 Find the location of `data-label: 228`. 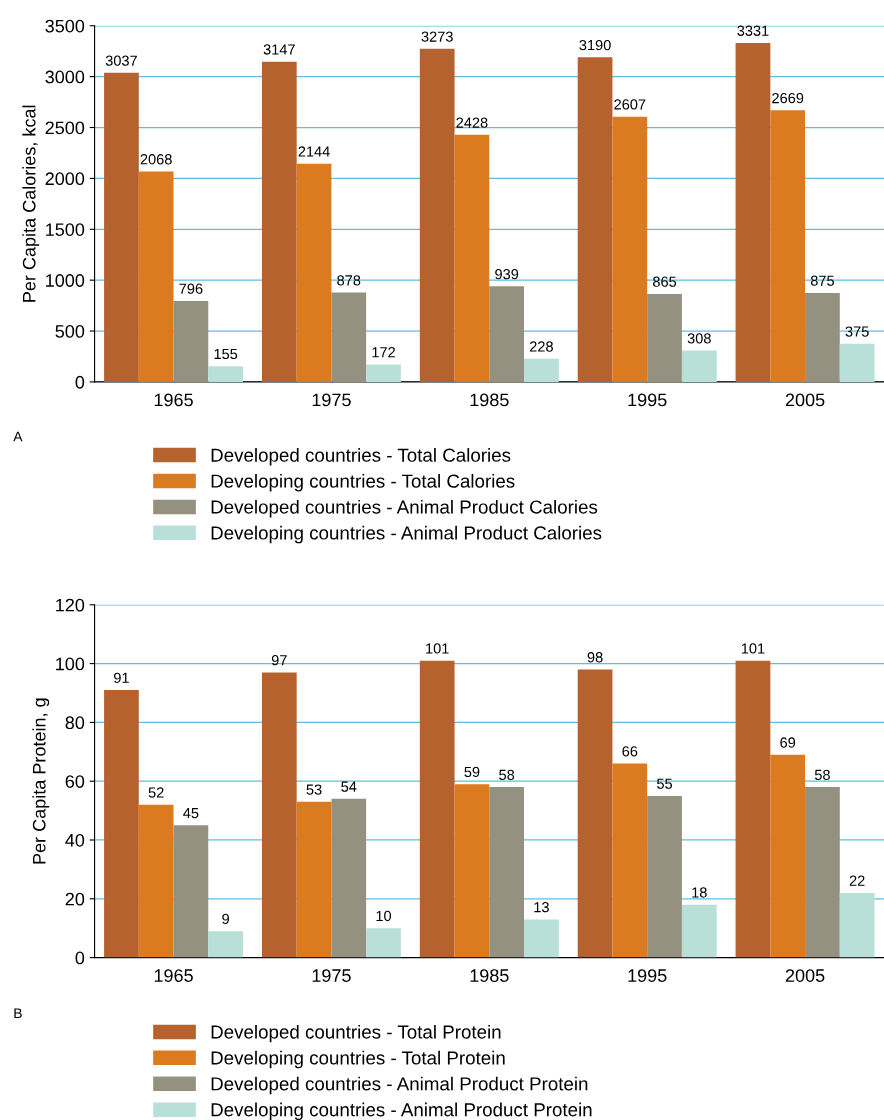

data-label: 228 is located at coordinates (541, 346).